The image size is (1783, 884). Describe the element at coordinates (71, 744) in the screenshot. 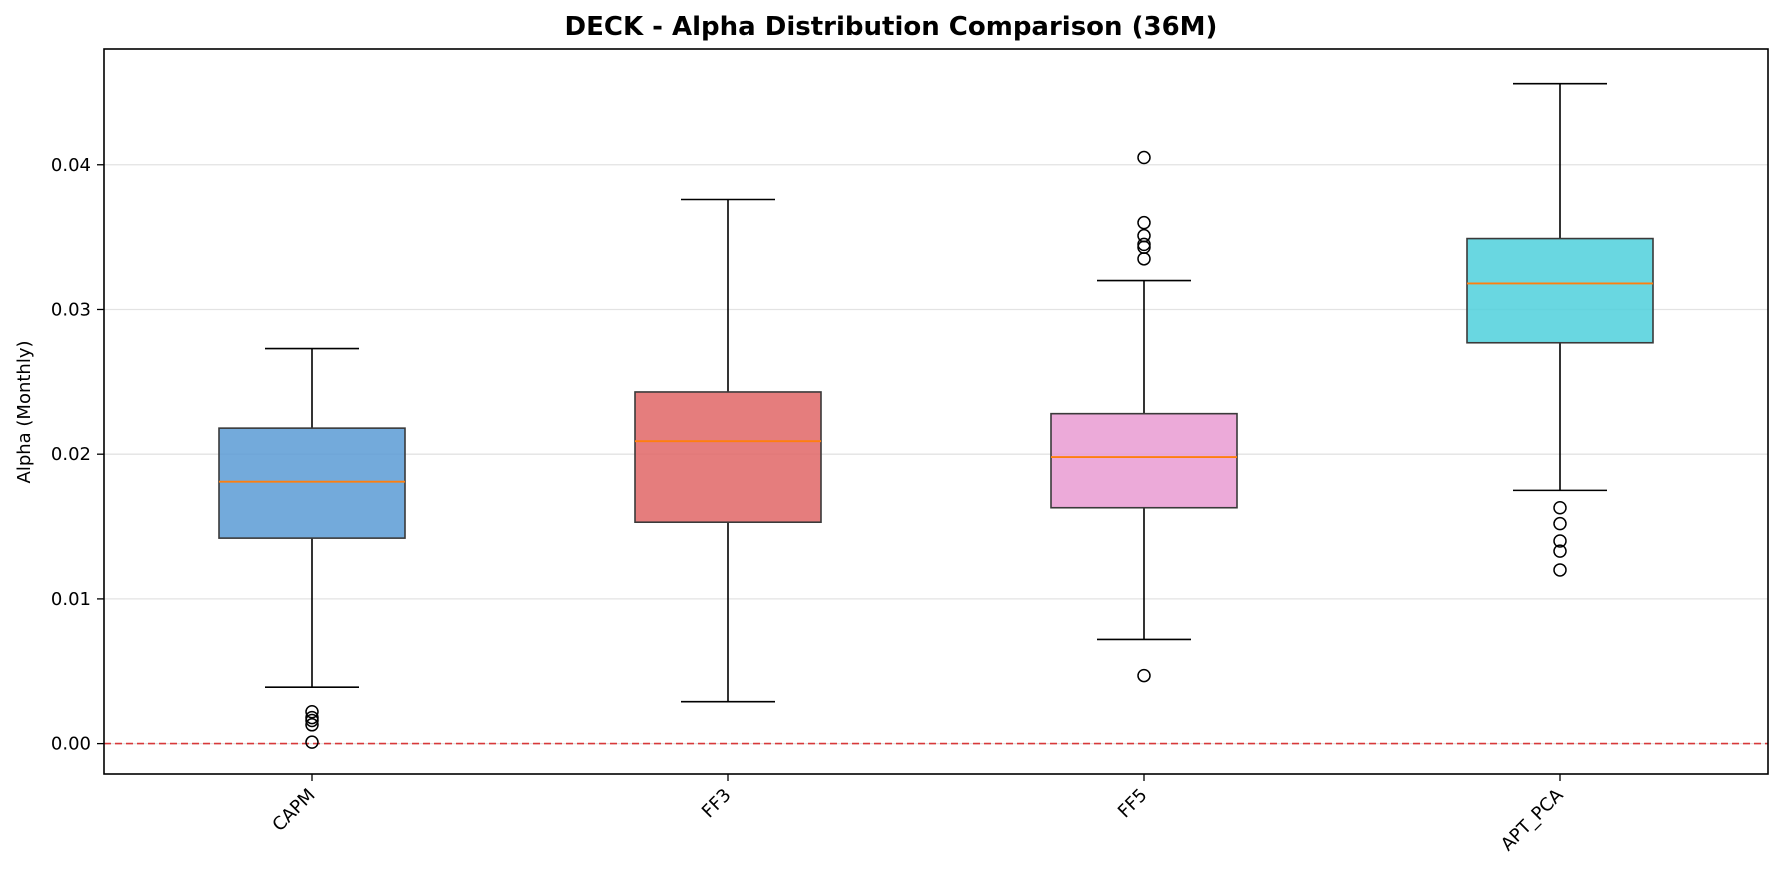

I see `y-tick-label: 0.00` at that location.